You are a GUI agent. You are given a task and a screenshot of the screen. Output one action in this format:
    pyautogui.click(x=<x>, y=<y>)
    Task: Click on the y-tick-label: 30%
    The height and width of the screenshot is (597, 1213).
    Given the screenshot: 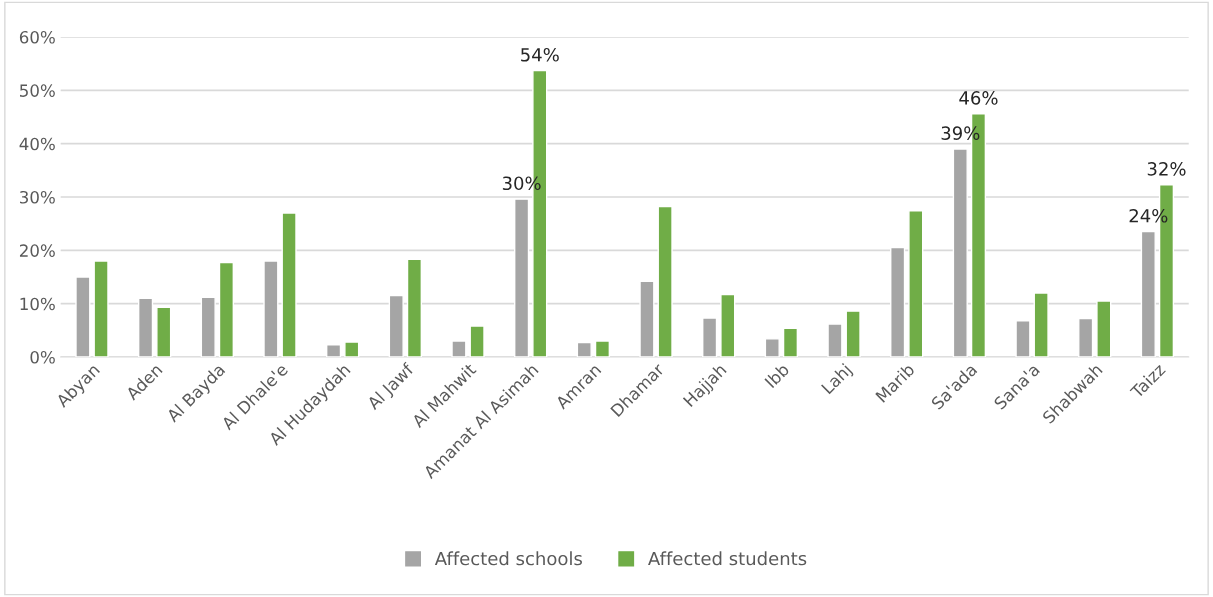 What is the action you would take?
    pyautogui.click(x=37, y=197)
    